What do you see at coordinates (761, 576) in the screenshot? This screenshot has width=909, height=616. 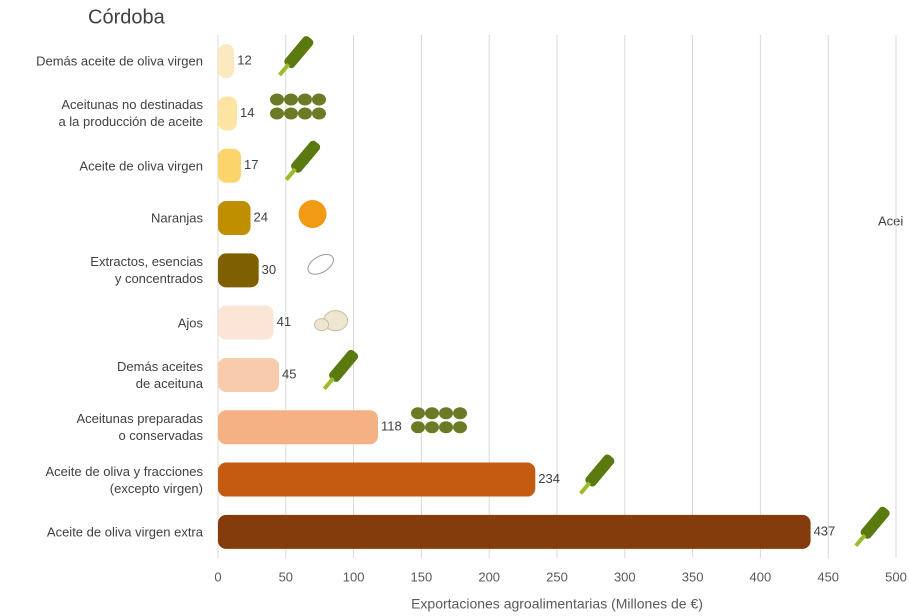 I see `x-tick-label: 400` at bounding box center [761, 576].